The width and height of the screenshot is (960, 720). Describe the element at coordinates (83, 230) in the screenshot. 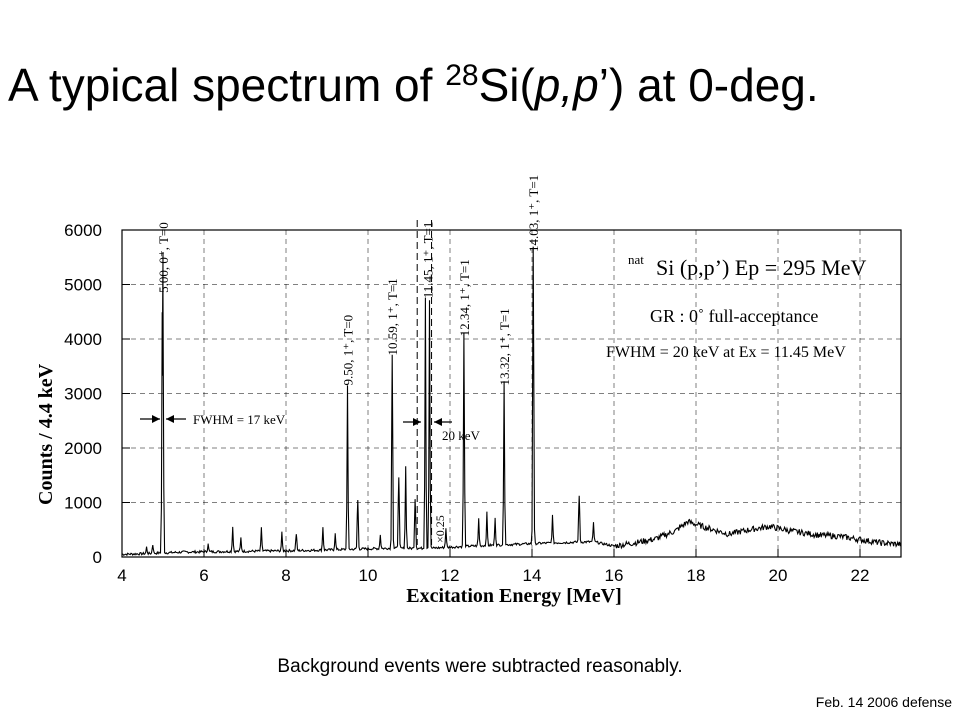

I see `y-tick-label: 6000` at that location.